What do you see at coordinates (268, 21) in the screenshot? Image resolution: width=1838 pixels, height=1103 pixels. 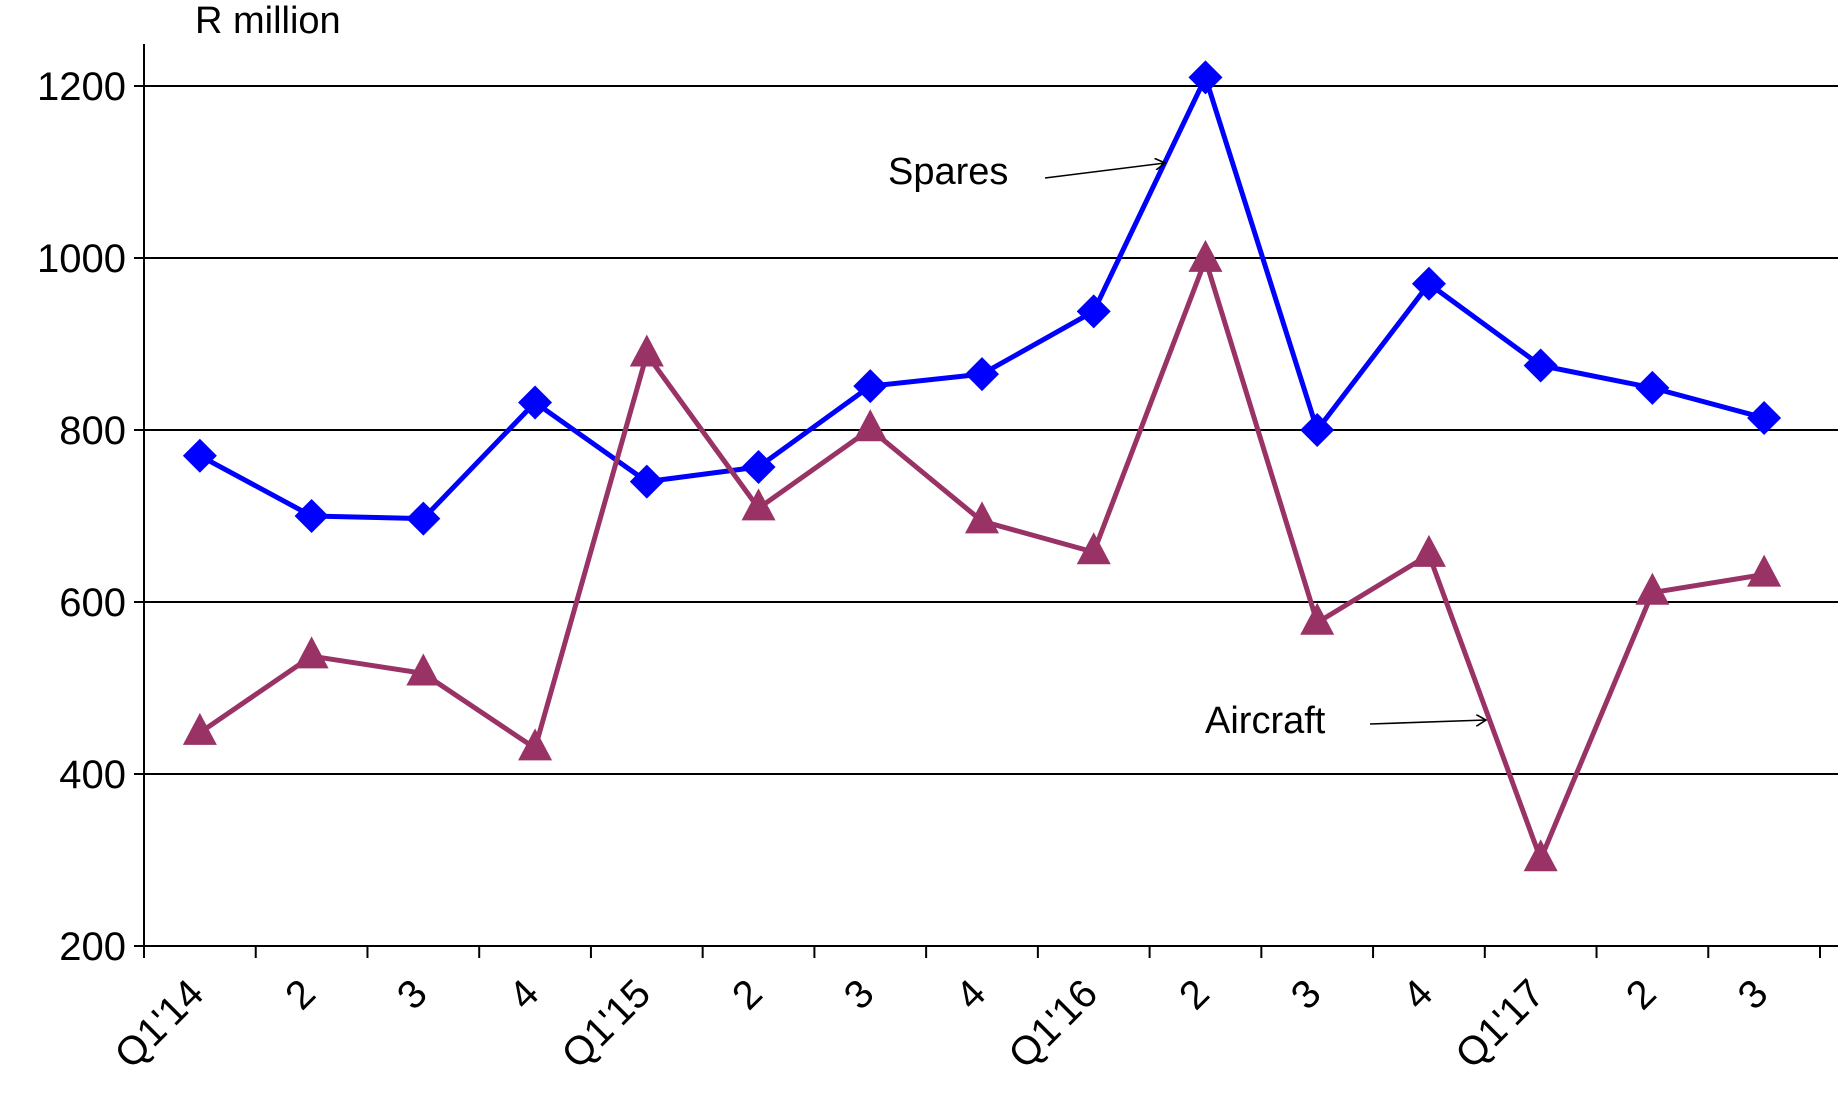 I see `y-axis-unit-label: R million` at bounding box center [268, 21].